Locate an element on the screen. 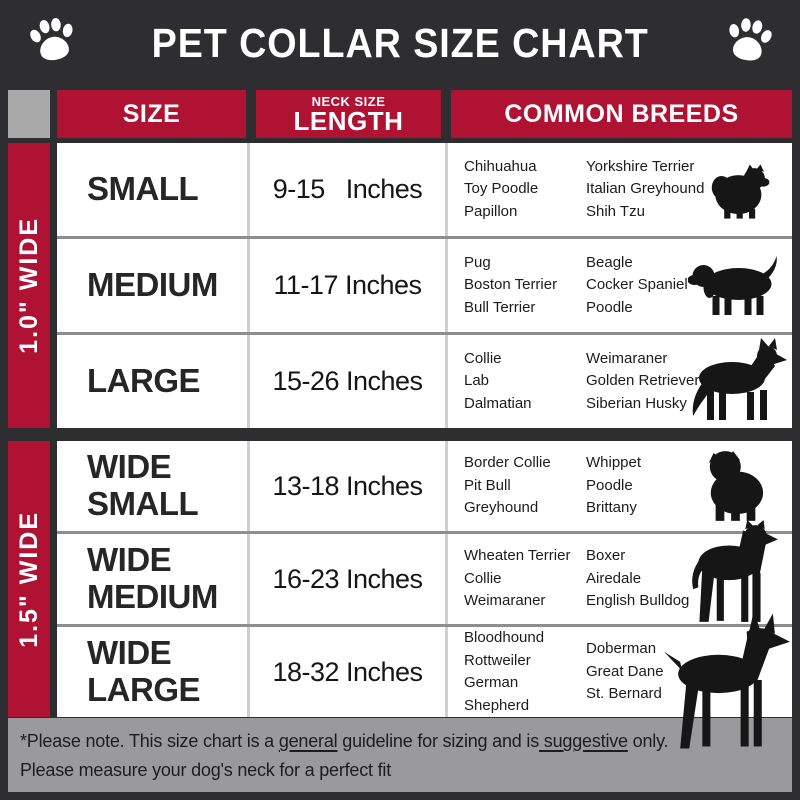 Image resolution: width=800 pixels, height=800 pixels. breeds-list: Doberman Great Dane St. Bernard is located at coordinates (625, 671).